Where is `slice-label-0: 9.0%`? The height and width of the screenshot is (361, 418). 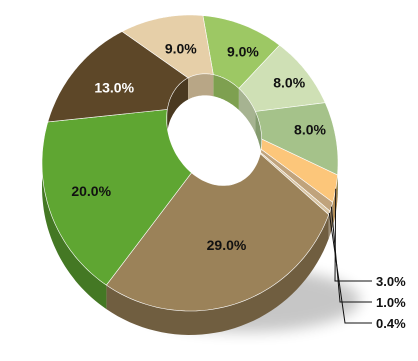 slice-label-0: 9.0% is located at coordinates (243, 51).